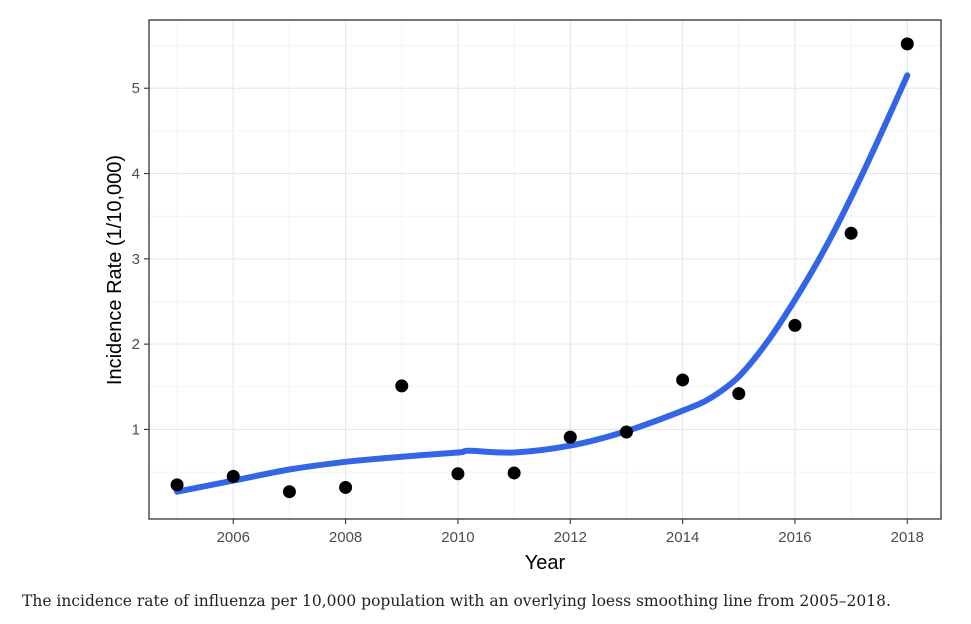 This screenshot has width=971, height=624. I want to click on data-point-2008, so click(346, 487).